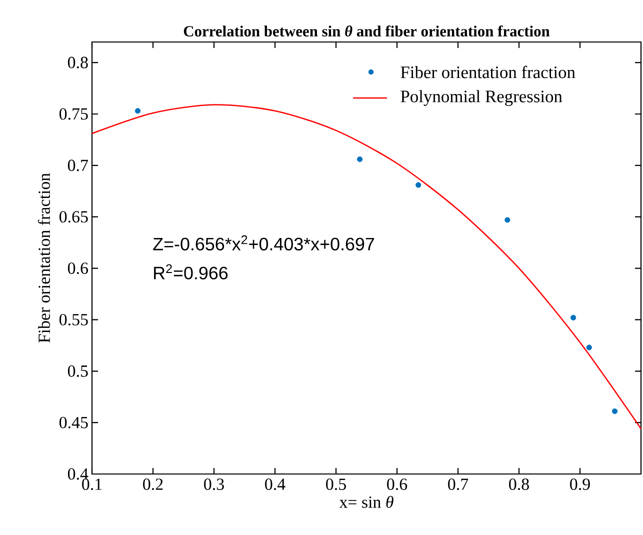  What do you see at coordinates (519, 484) in the screenshot?
I see `x-tick-label: 0.8` at bounding box center [519, 484].